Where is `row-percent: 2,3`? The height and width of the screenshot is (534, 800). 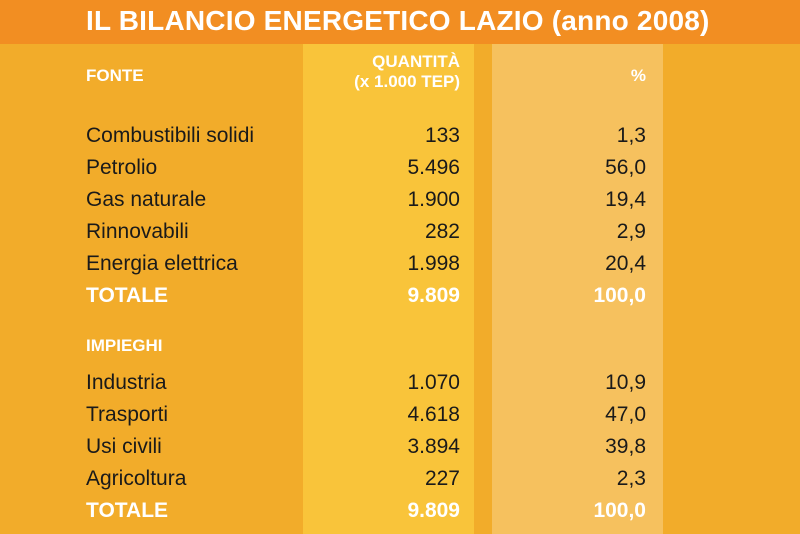
row-percent: 2,3 is located at coordinates (631, 478).